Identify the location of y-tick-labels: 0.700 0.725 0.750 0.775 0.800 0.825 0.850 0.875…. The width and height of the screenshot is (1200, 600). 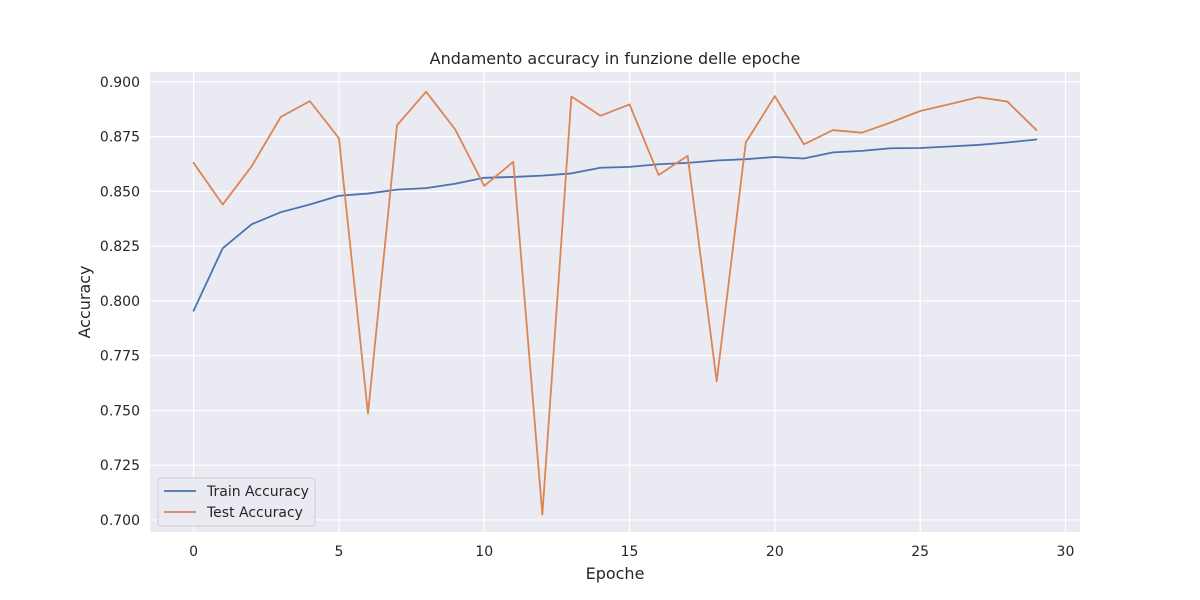
(120, 302).